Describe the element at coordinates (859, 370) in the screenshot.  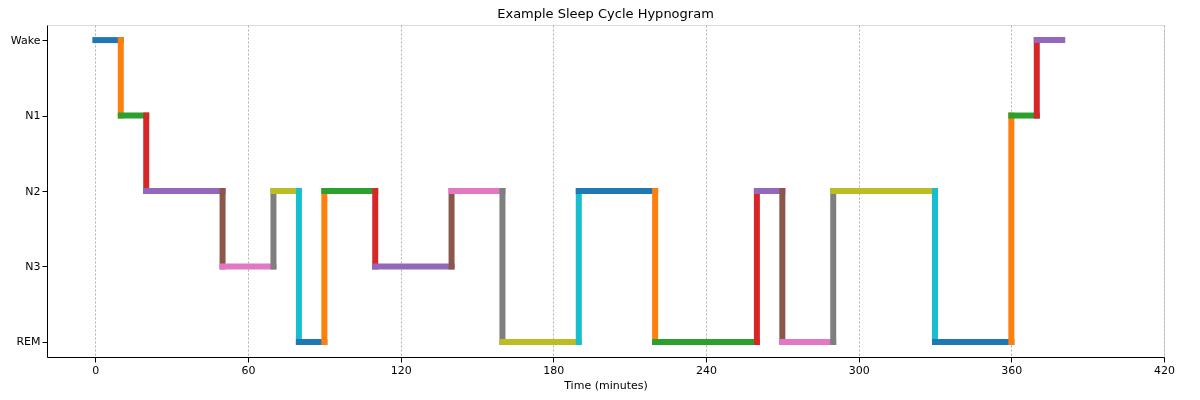
I see `x-tick-label: 300` at that location.